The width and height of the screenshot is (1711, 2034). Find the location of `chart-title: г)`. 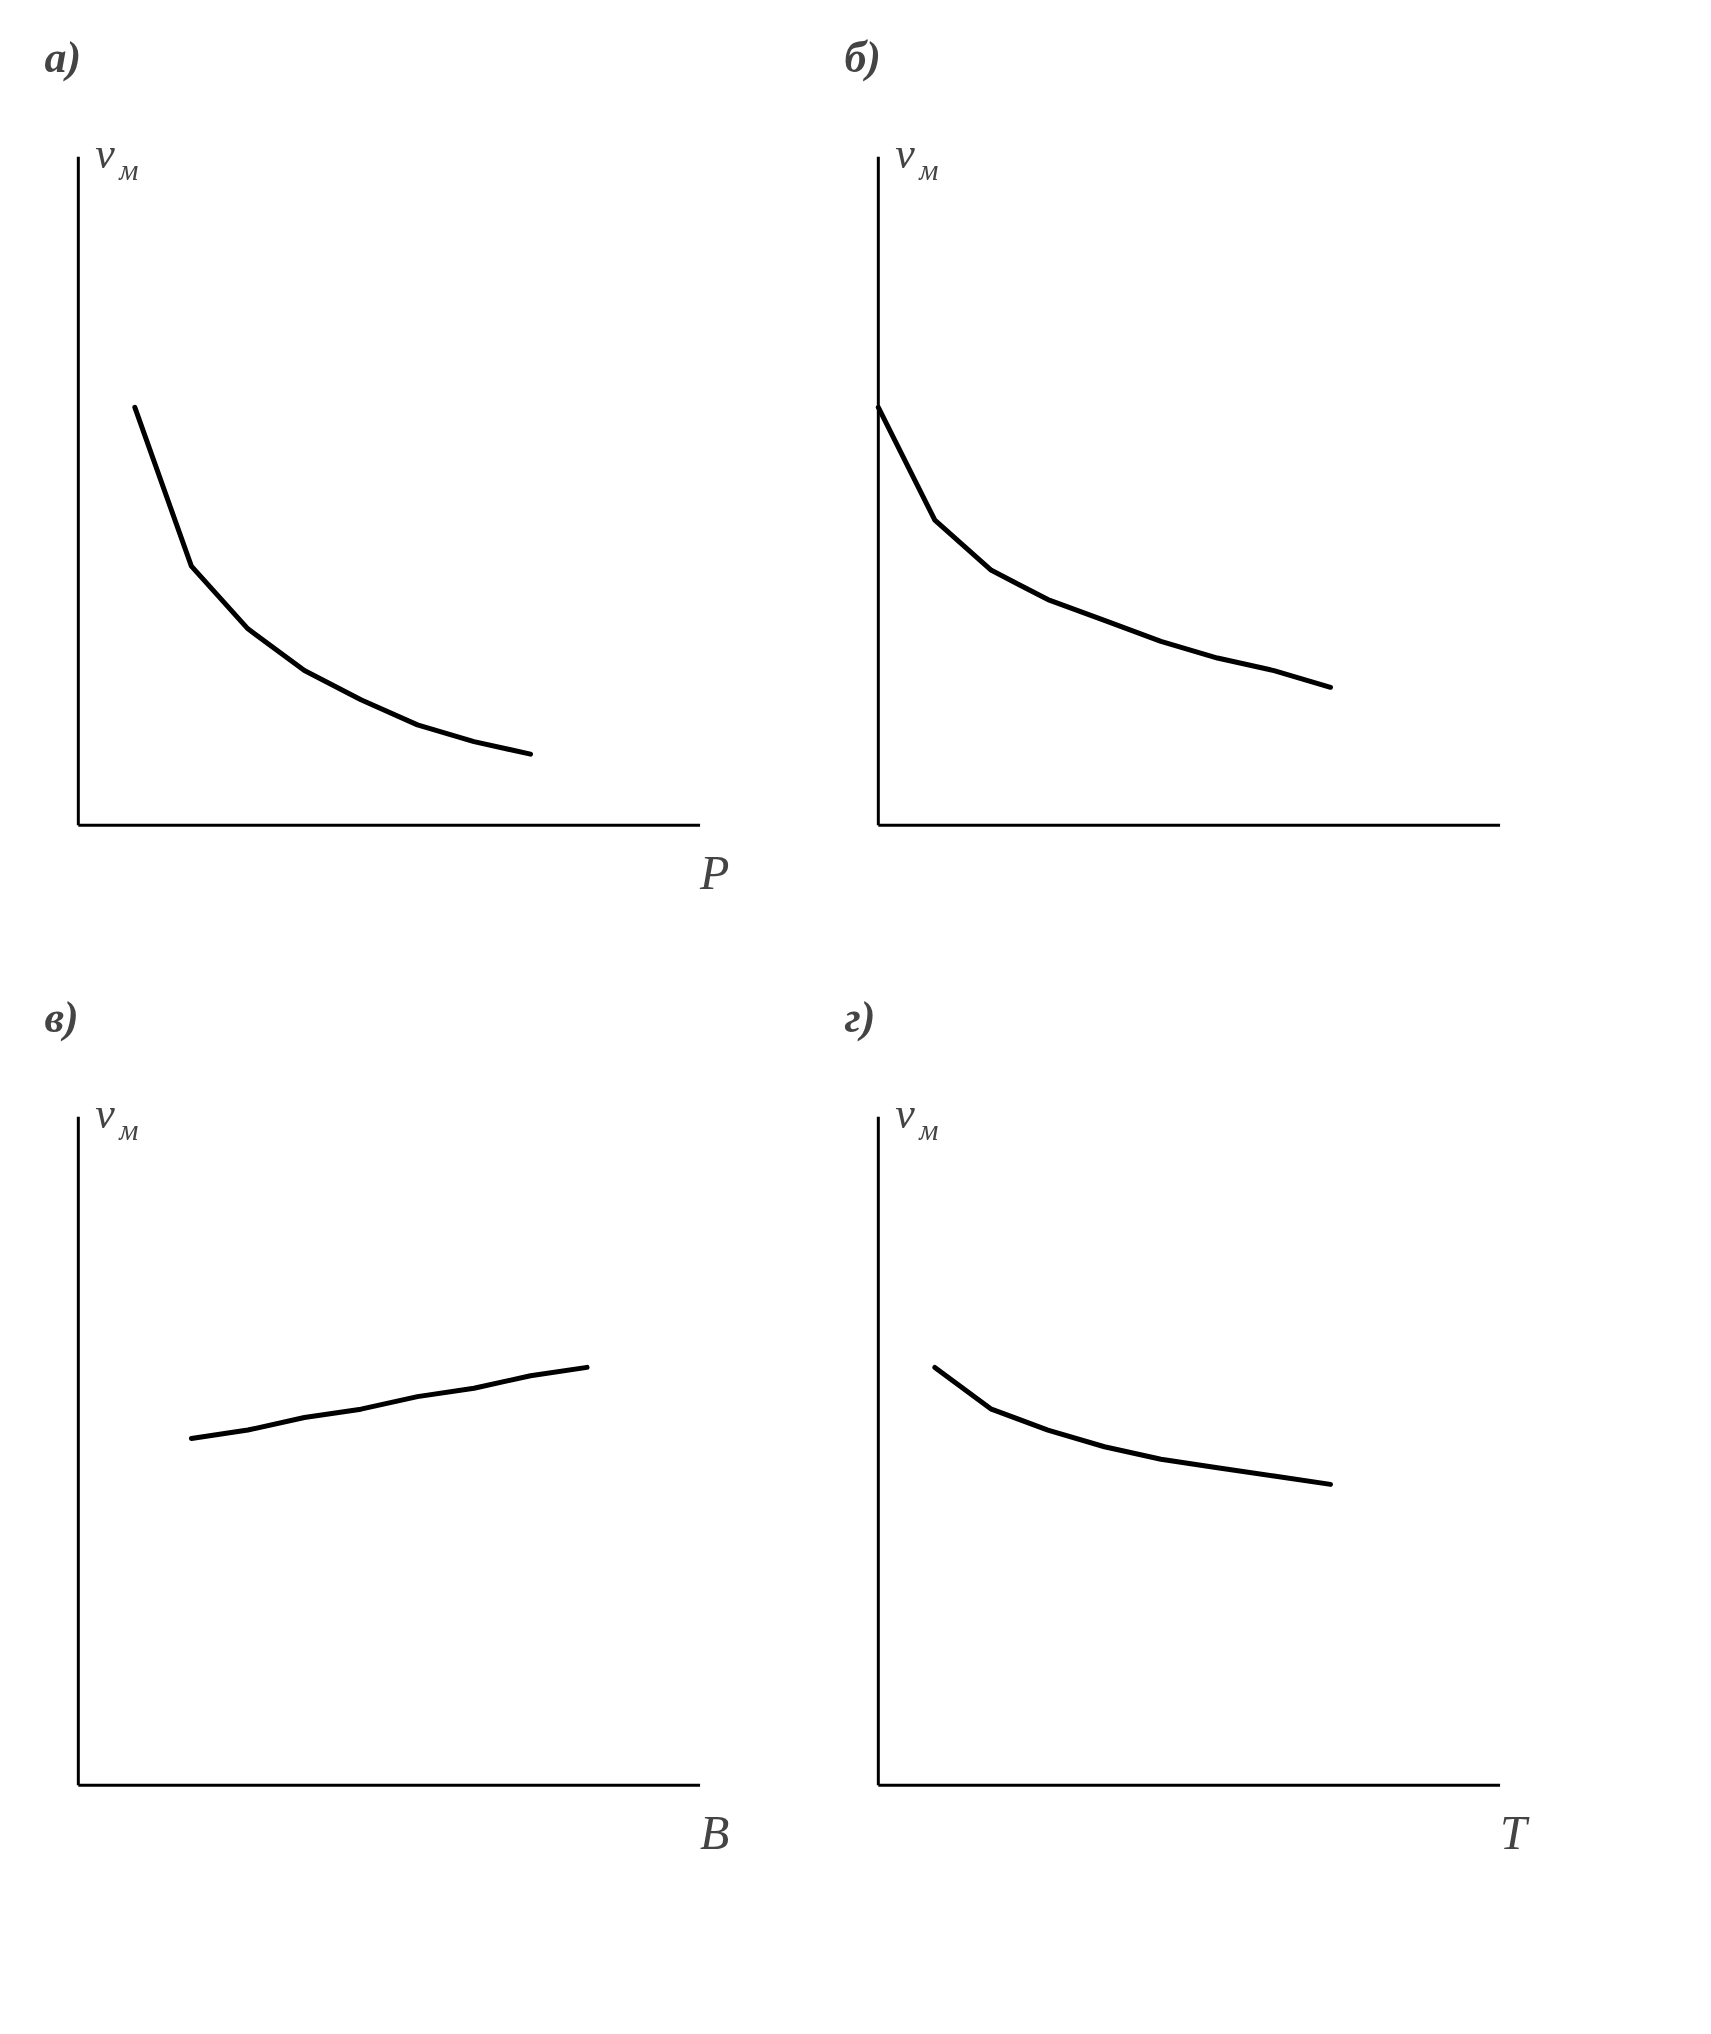

chart-title: г) is located at coordinates (860, 1017).